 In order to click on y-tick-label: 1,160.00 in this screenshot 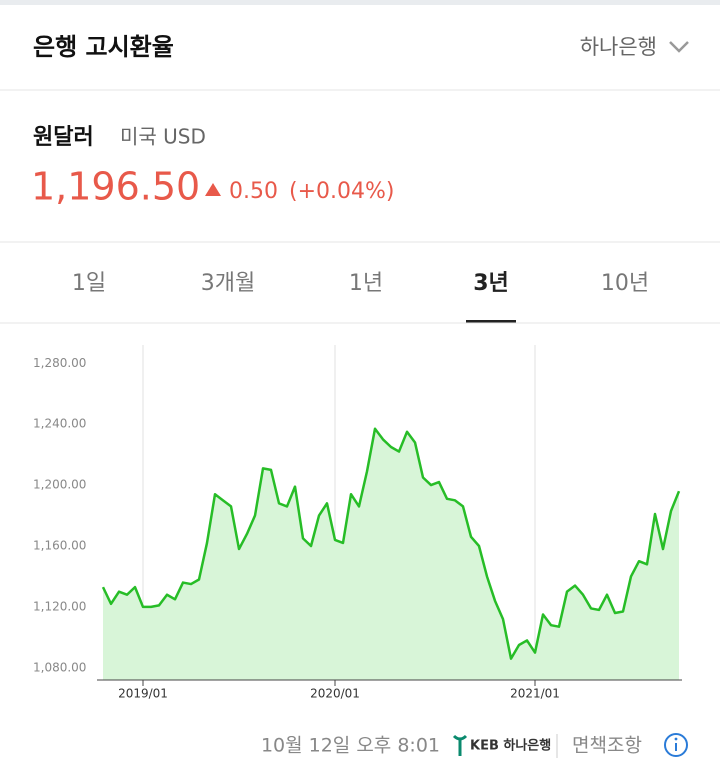, I will do `click(59, 546)`.